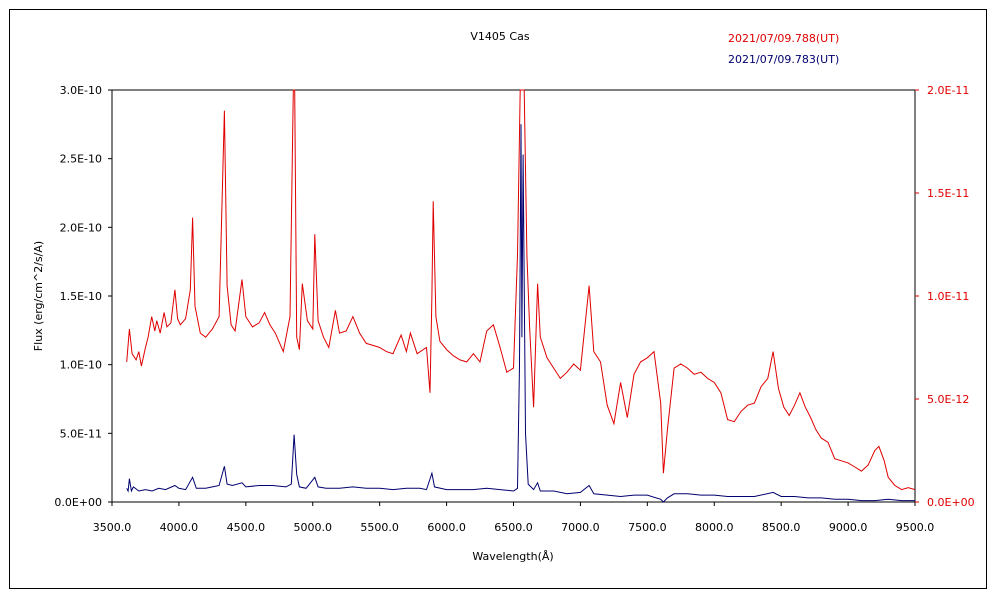 This screenshot has width=1000, height=600. What do you see at coordinates (783, 59) in the screenshot?
I see `legend-entry-series-2: 2021/07/09.783(UT)` at bounding box center [783, 59].